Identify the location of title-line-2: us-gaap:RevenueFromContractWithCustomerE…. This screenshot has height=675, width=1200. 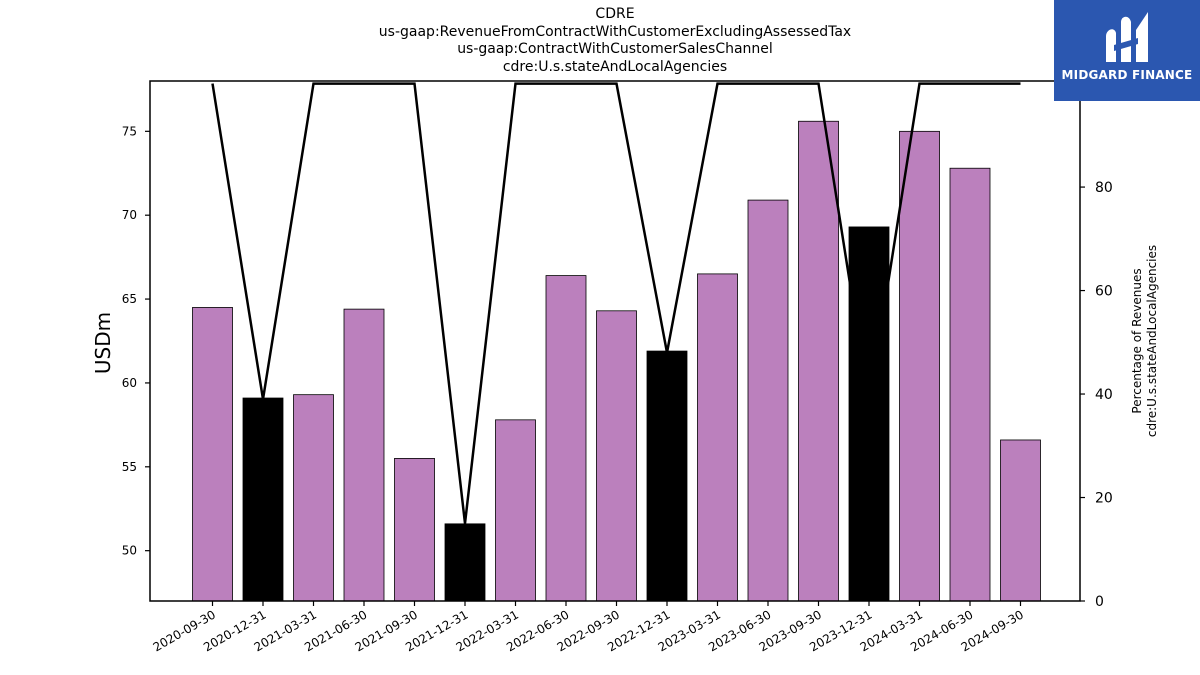
(615, 31).